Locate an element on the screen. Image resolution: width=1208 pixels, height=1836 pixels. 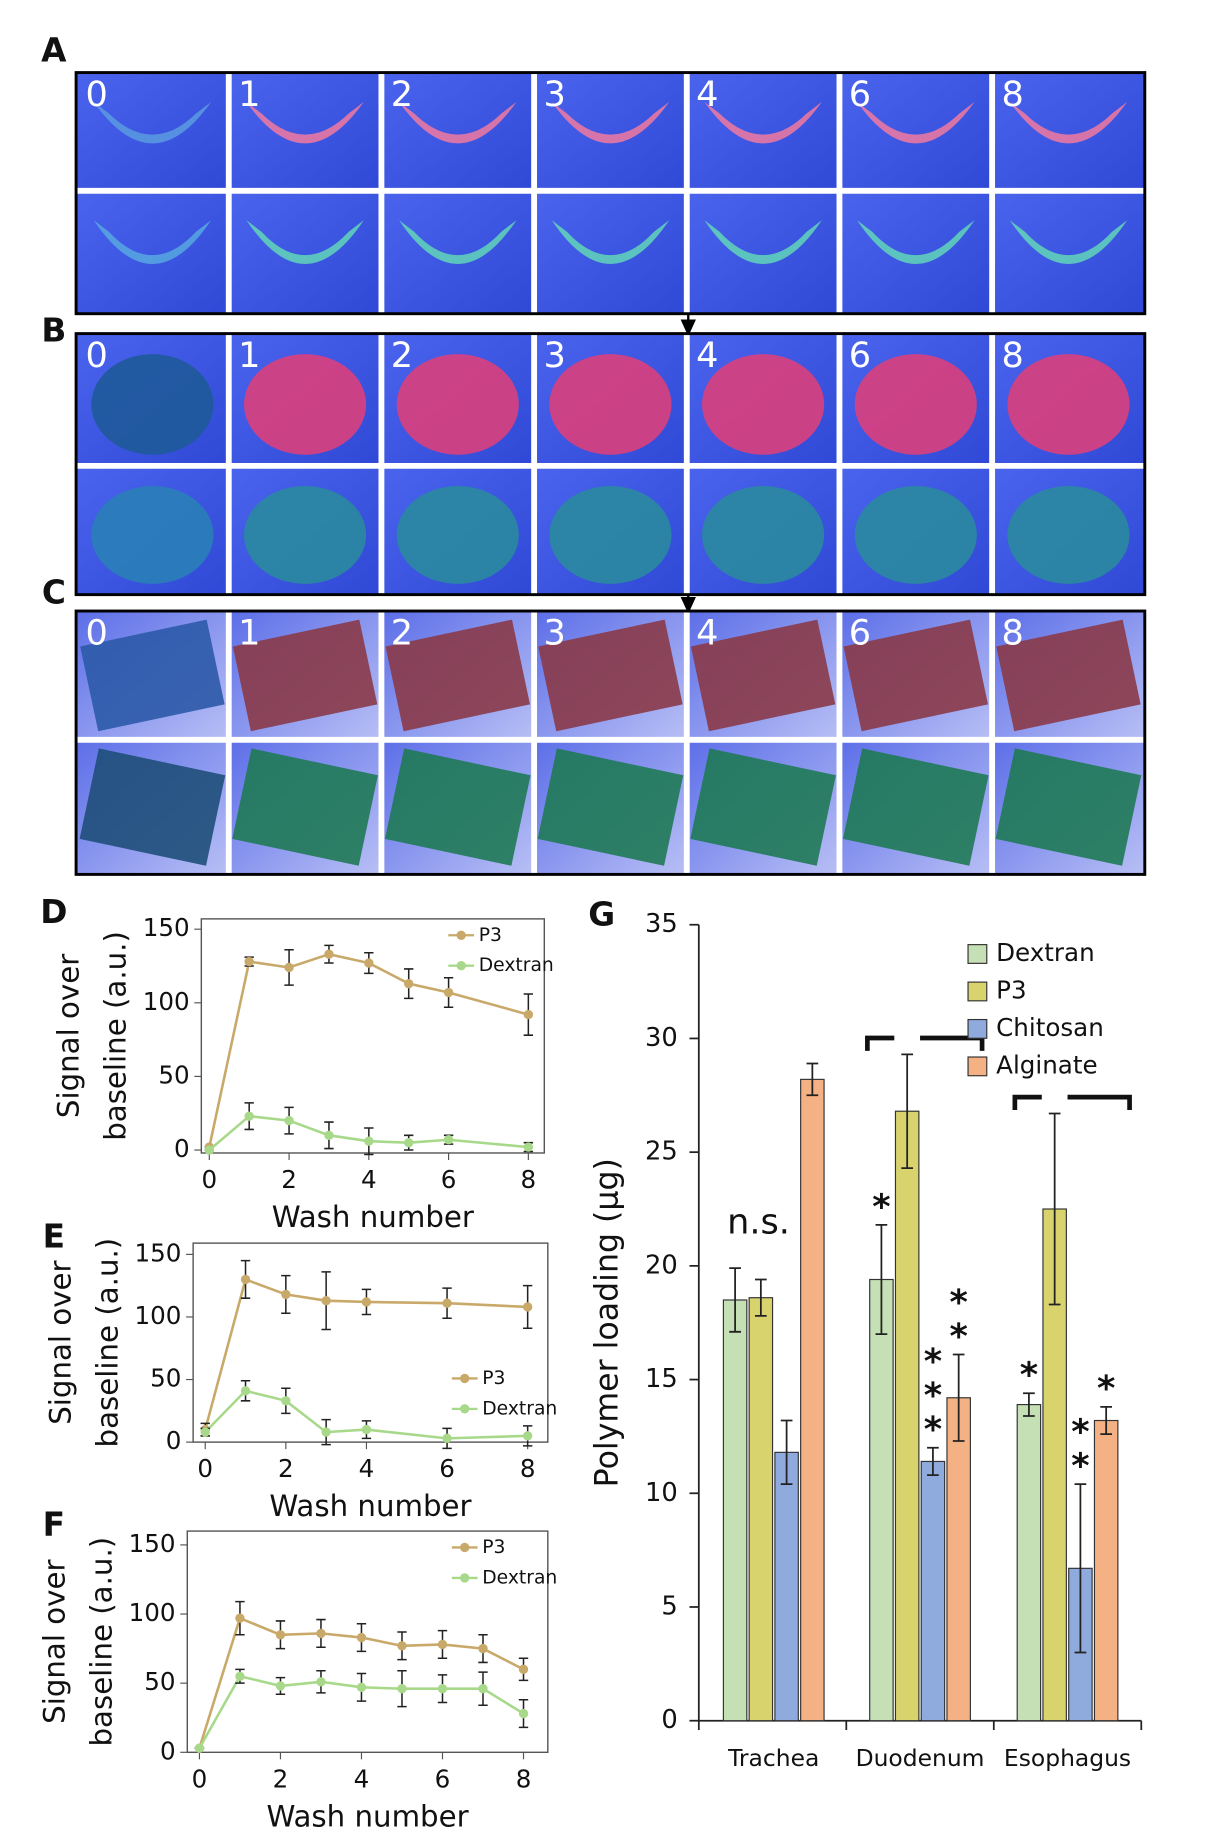
y-axis-label: baseline (a.u.) is located at coordinates (102, 1642).